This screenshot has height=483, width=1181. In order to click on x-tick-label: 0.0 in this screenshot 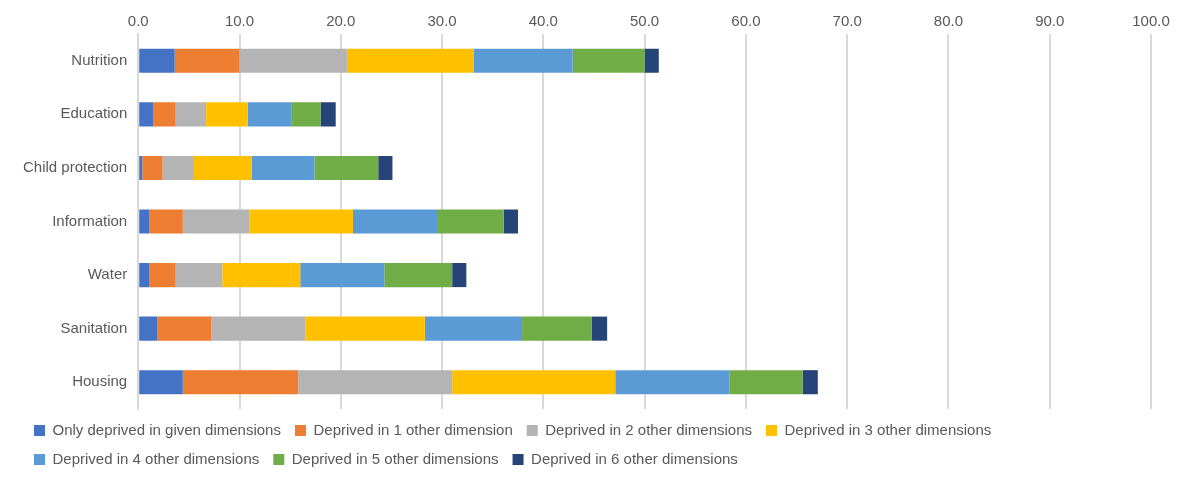, I will do `click(138, 21)`.